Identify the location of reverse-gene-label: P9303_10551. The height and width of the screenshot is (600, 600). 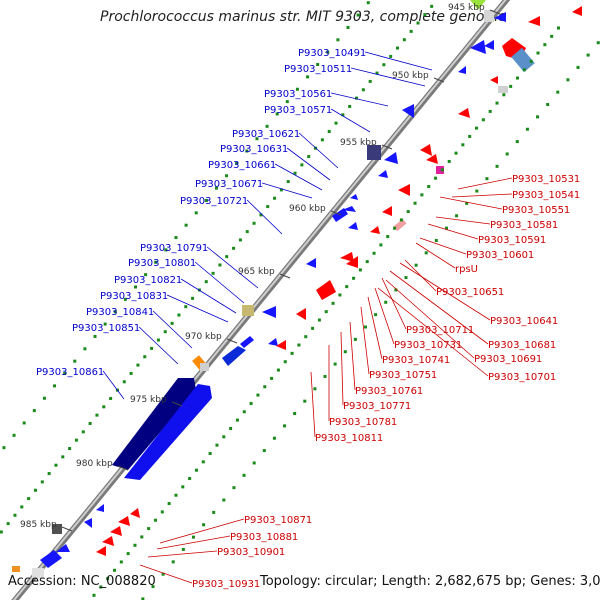
(536, 210).